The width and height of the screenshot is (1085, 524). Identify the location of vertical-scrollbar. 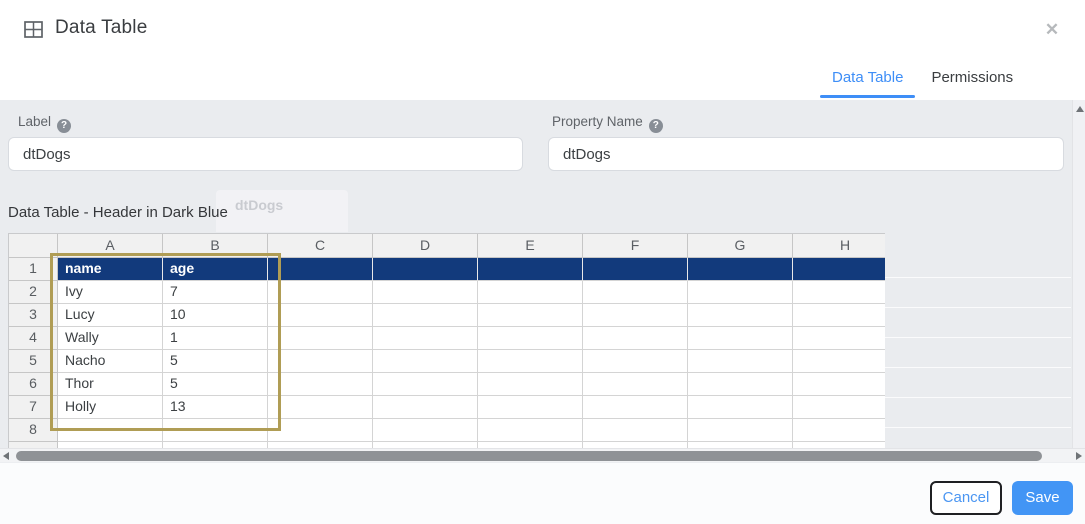
(1078, 274).